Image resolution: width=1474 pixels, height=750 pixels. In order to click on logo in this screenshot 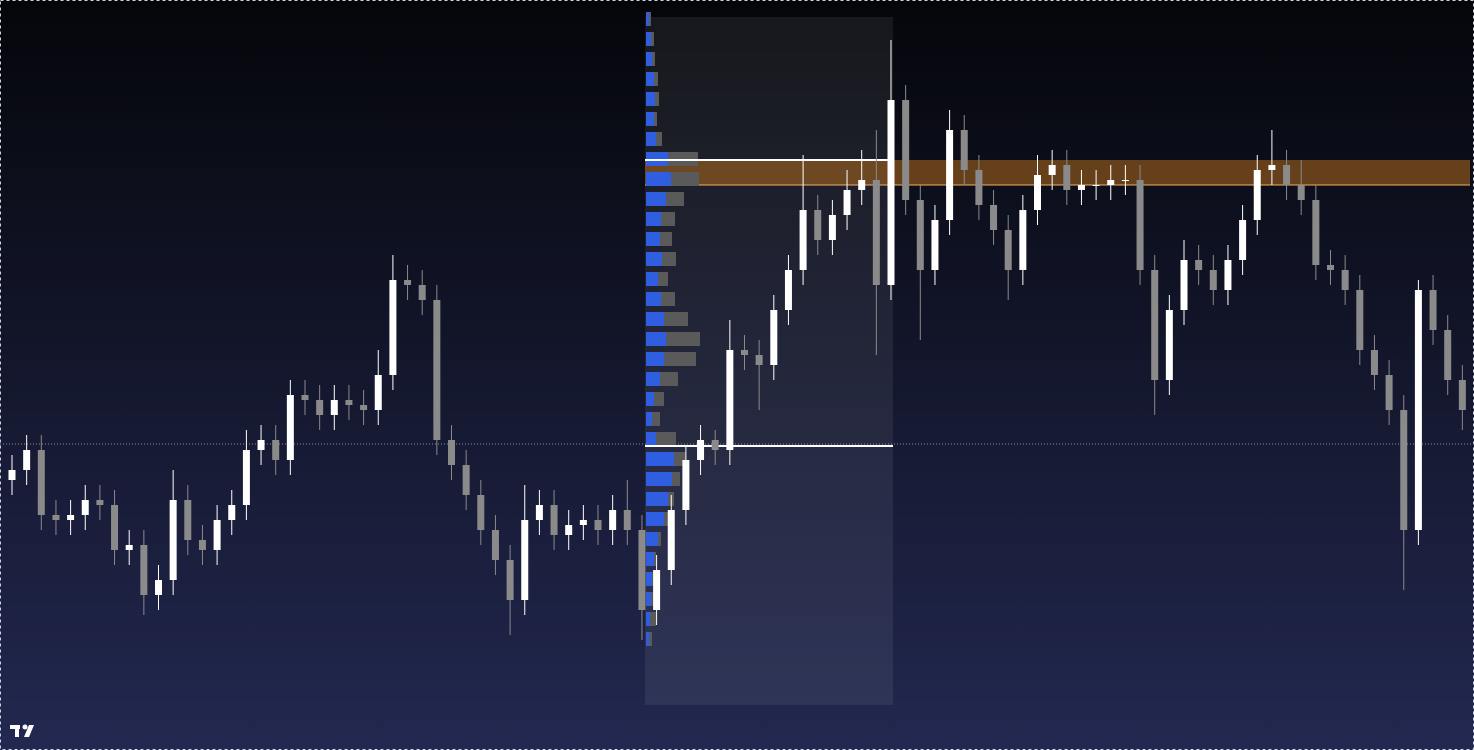, I will do `click(22, 730)`.